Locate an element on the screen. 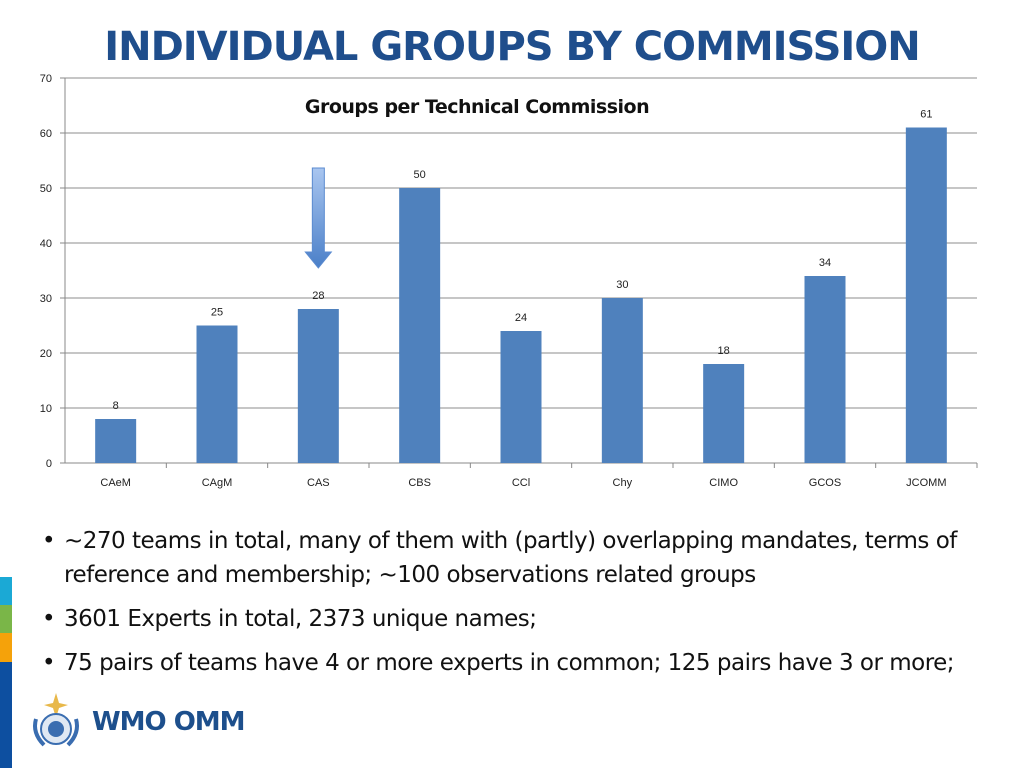 This screenshot has height=768, width=1024. bar-cbs is located at coordinates (420, 325).